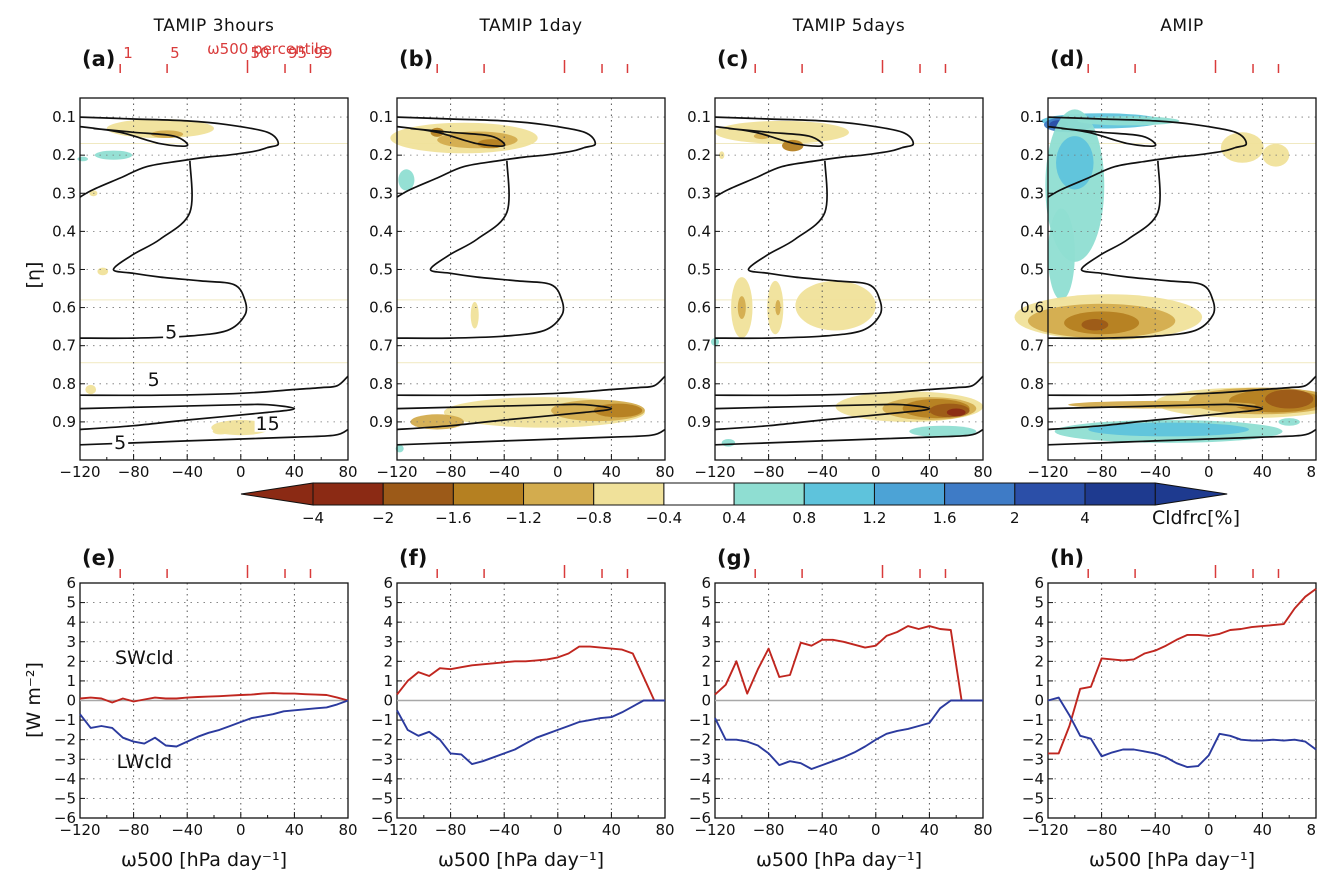 This screenshot has height=879, width=1317. What do you see at coordinates (260, 53) in the screenshot?
I see `percentile-label: 50` at bounding box center [260, 53].